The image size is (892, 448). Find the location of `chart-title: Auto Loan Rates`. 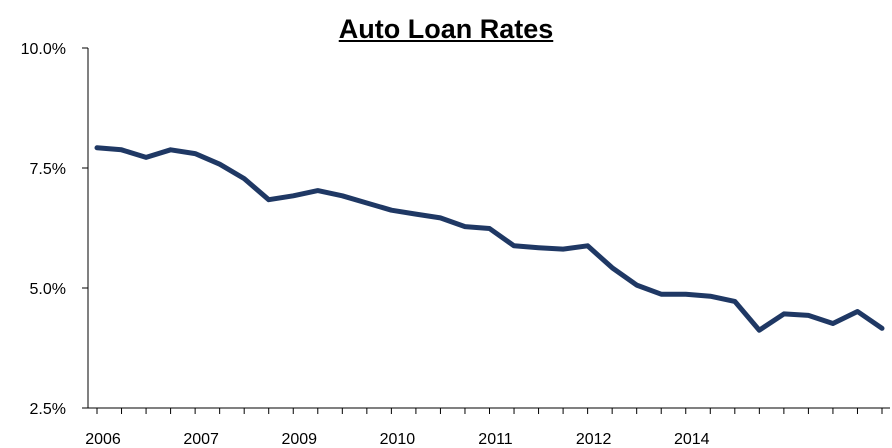

chart-title: Auto Loan Rates is located at coordinates (446, 29).